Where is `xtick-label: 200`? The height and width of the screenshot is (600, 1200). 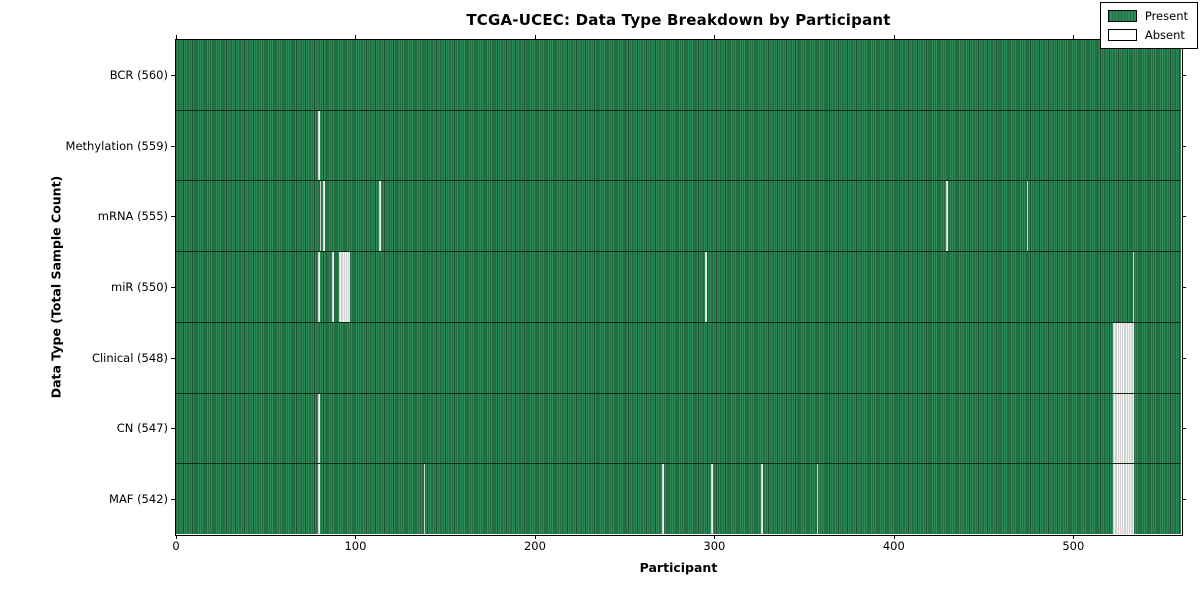
xtick-label: 200 is located at coordinates (534, 546).